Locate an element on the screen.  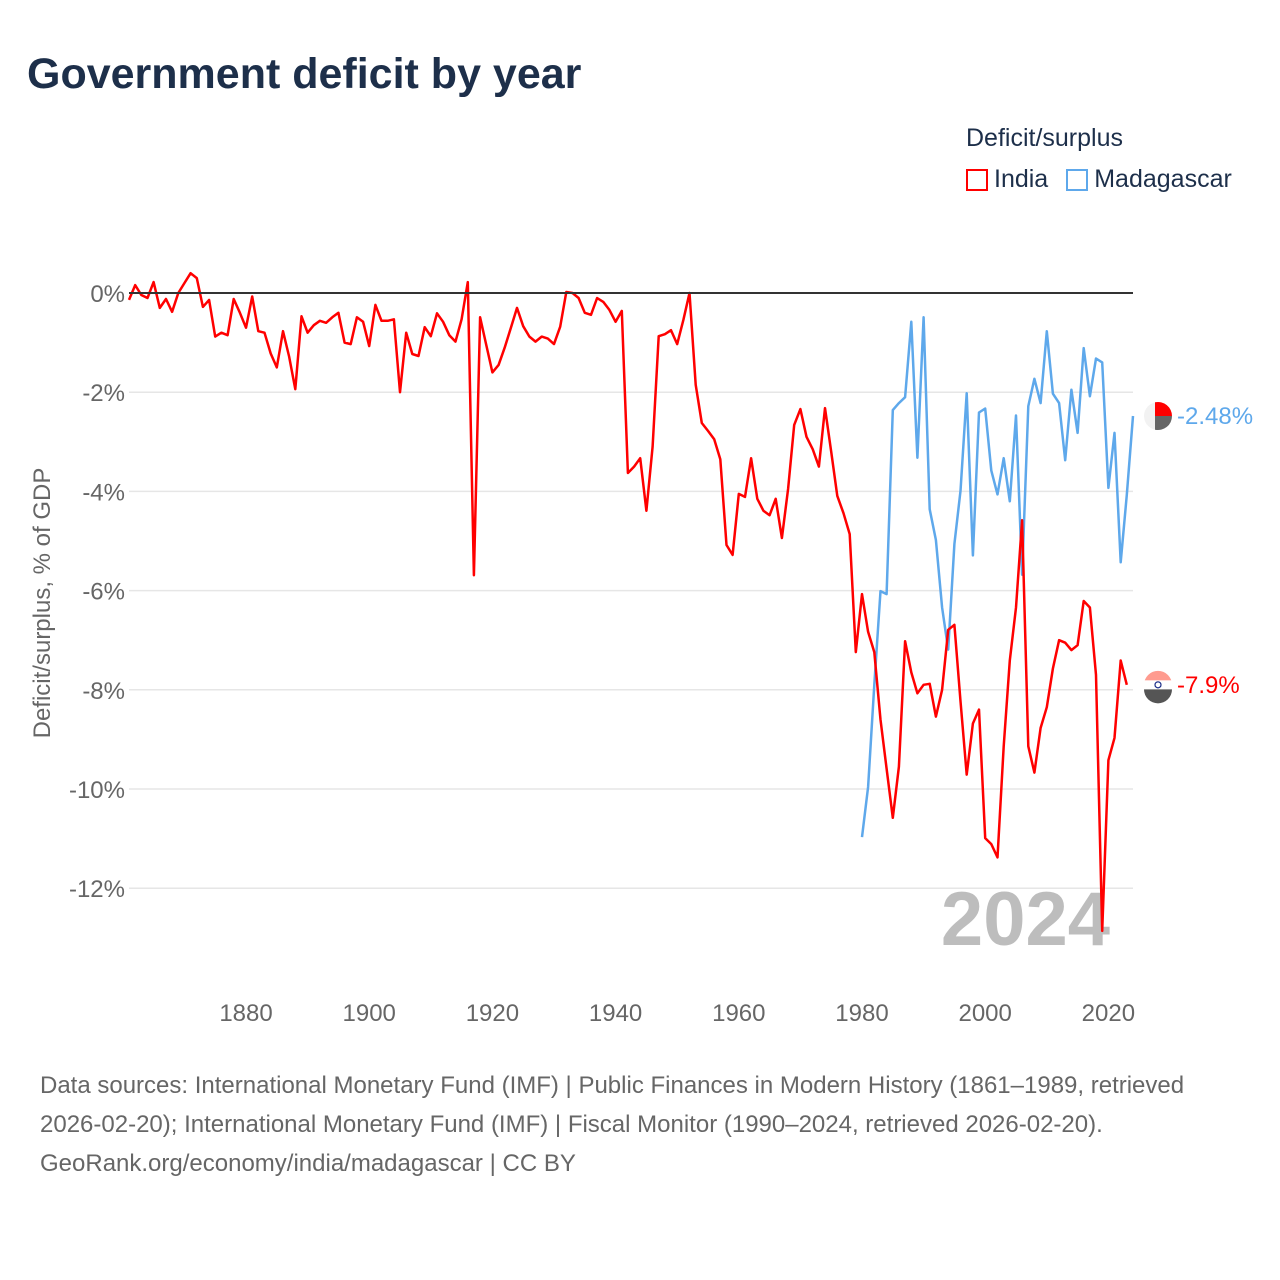
flag-green is located at coordinates (1163, 423).